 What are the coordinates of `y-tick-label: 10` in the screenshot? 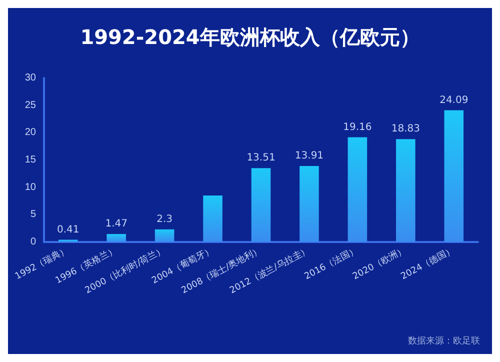 It's located at (30, 187).